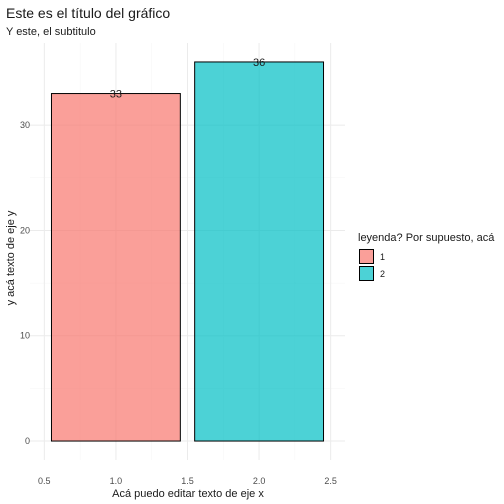  I want to click on data-label-2: 36, so click(259, 63).